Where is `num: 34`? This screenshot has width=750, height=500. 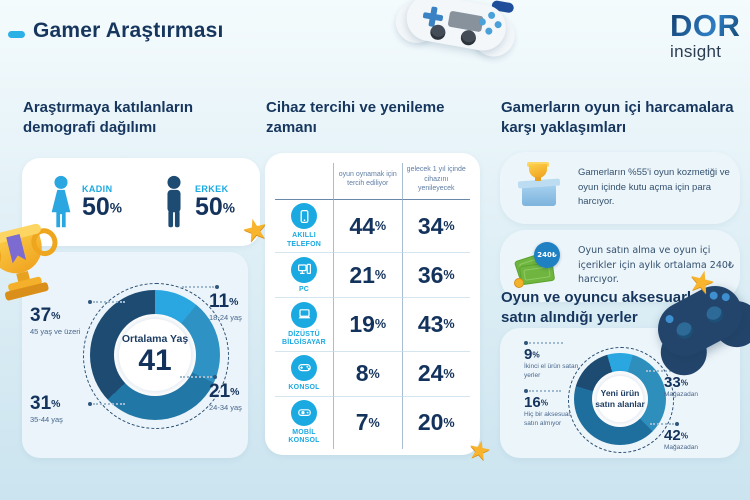
num: 34 is located at coordinates (430, 225).